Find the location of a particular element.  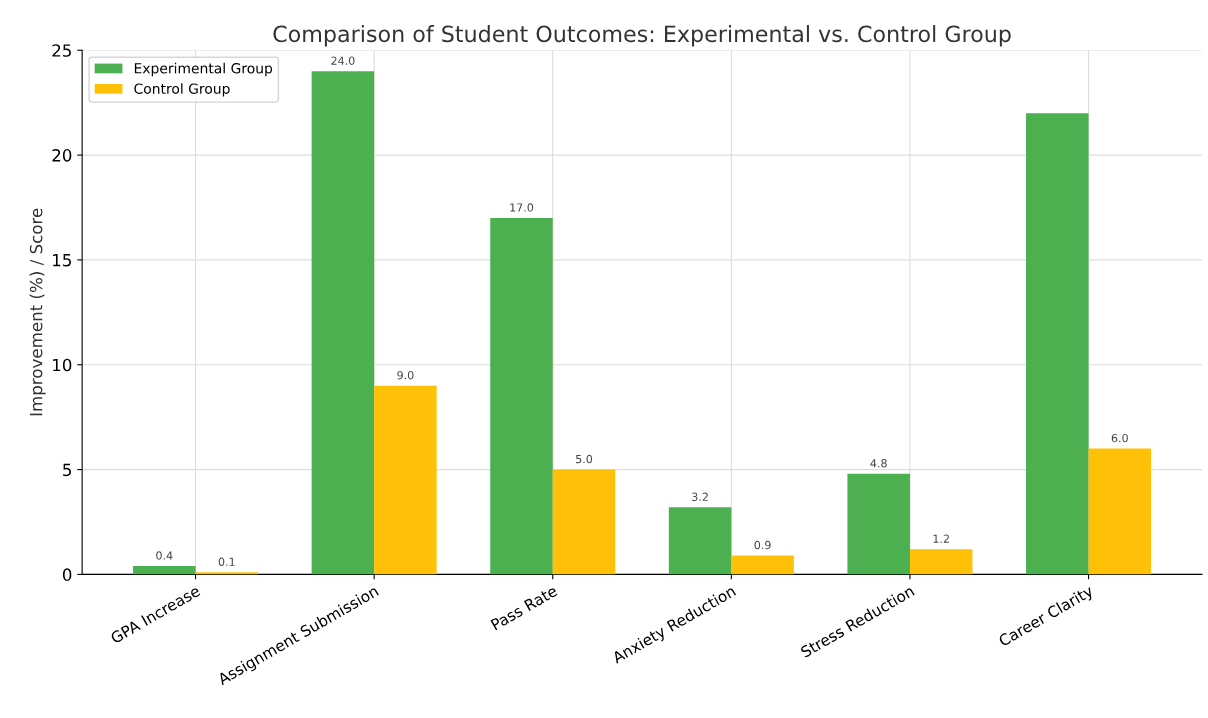

data-label: 6.0 is located at coordinates (1119, 438).